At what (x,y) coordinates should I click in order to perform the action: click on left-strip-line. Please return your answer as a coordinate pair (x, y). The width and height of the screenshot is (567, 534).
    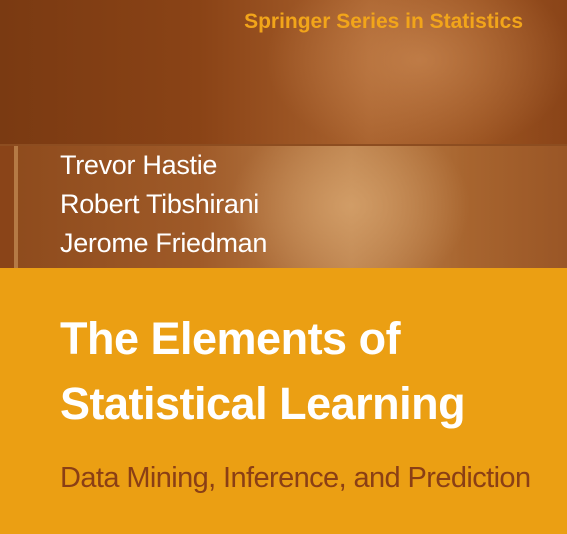
    Looking at the image, I should click on (16, 207).